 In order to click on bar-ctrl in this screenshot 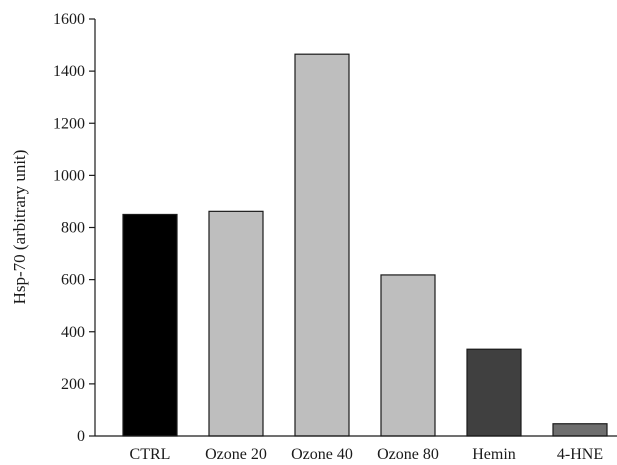, I will do `click(150, 325)`.